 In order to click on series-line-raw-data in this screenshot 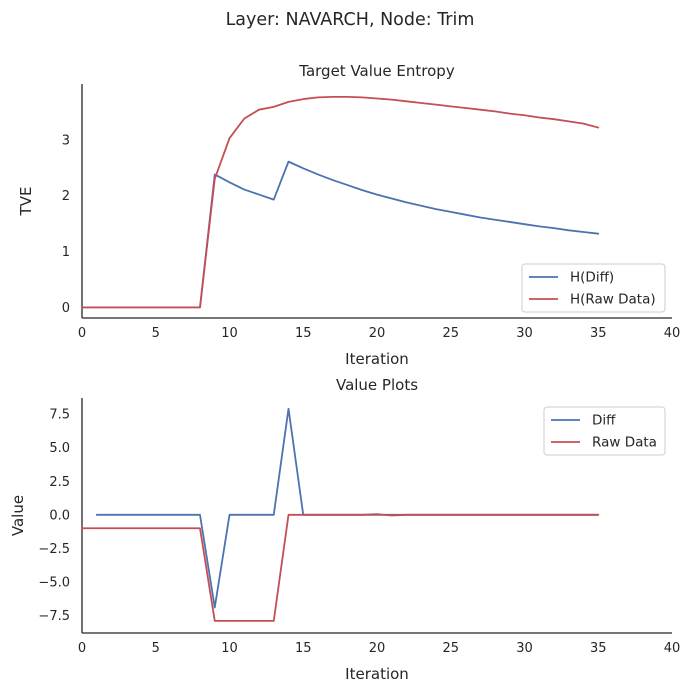, I will do `click(340, 567)`.